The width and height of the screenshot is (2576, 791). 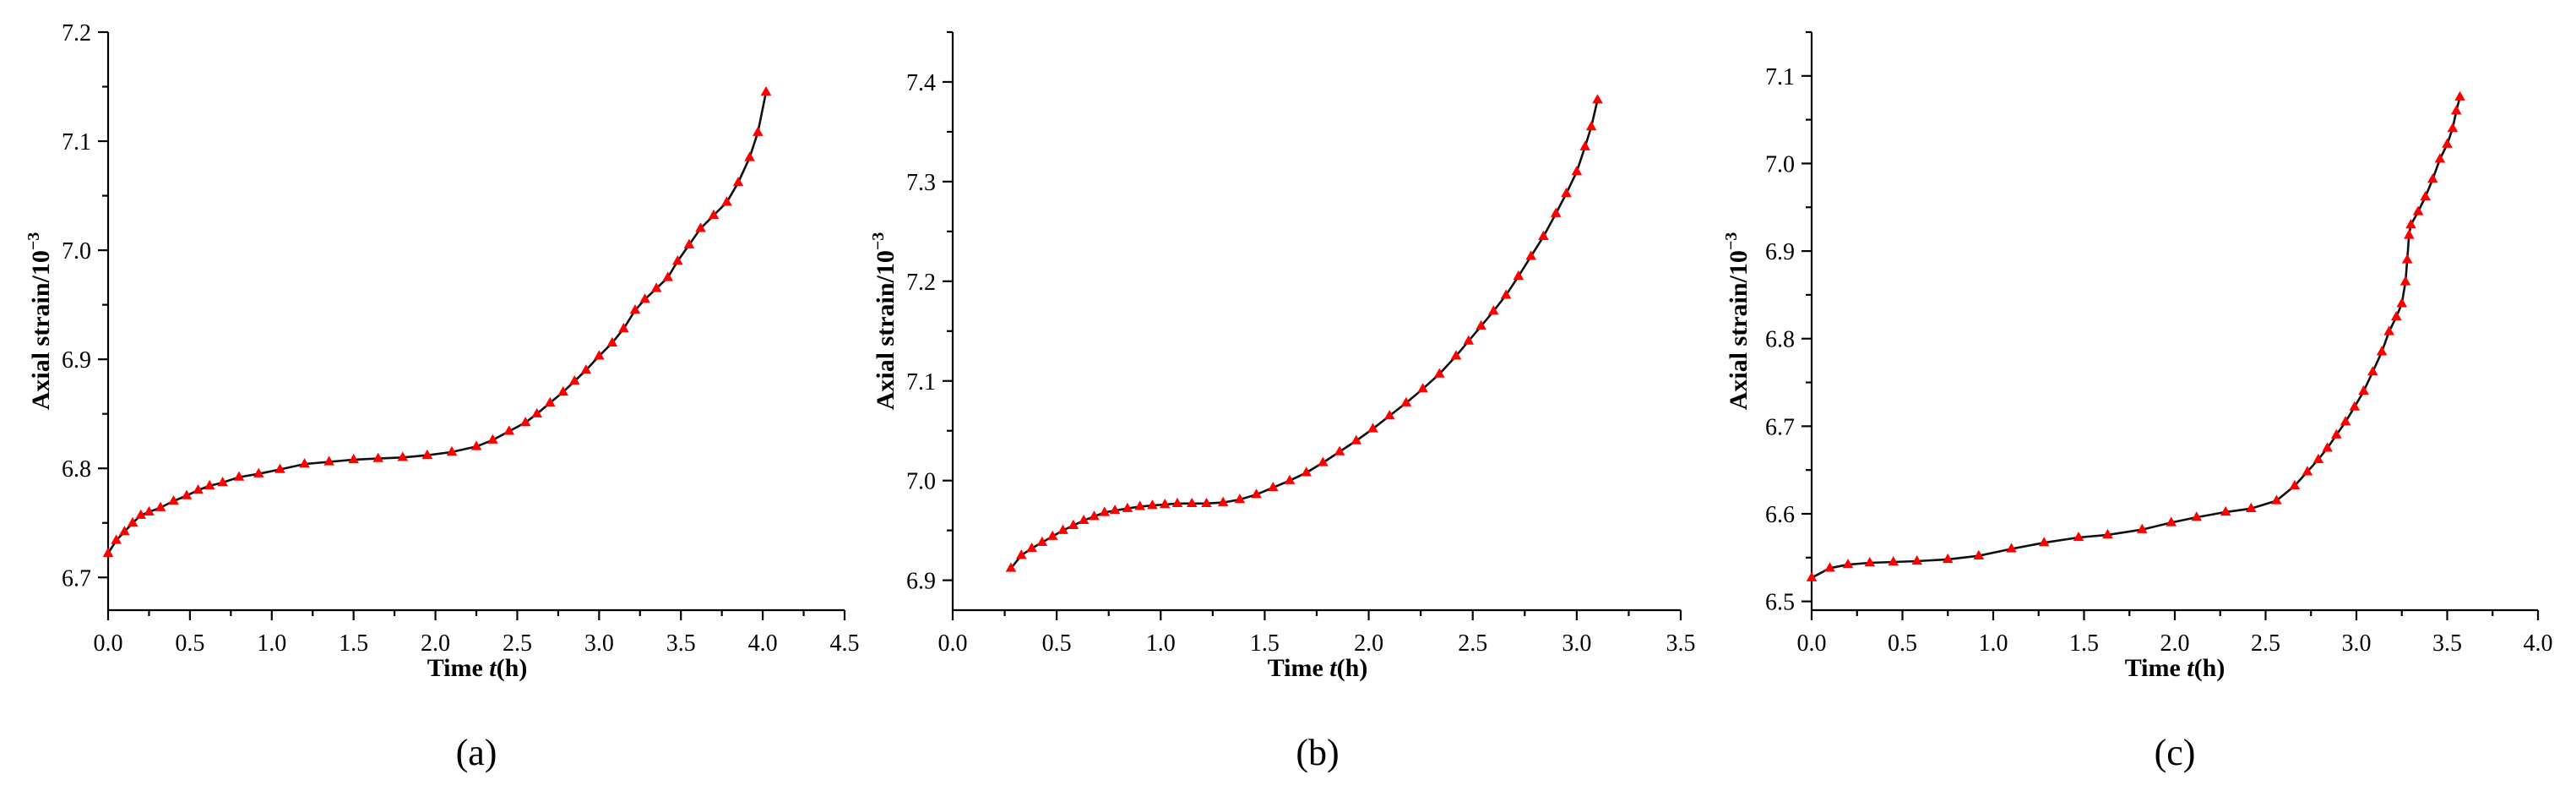 I want to click on y-axis-title-a: Axial strain/10−3, so click(x=39, y=321).